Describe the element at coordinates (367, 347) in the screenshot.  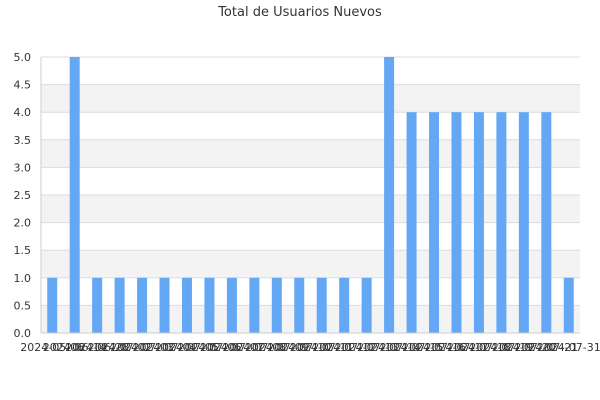
I see `x-tick-label: 2024-07-13` at that location.